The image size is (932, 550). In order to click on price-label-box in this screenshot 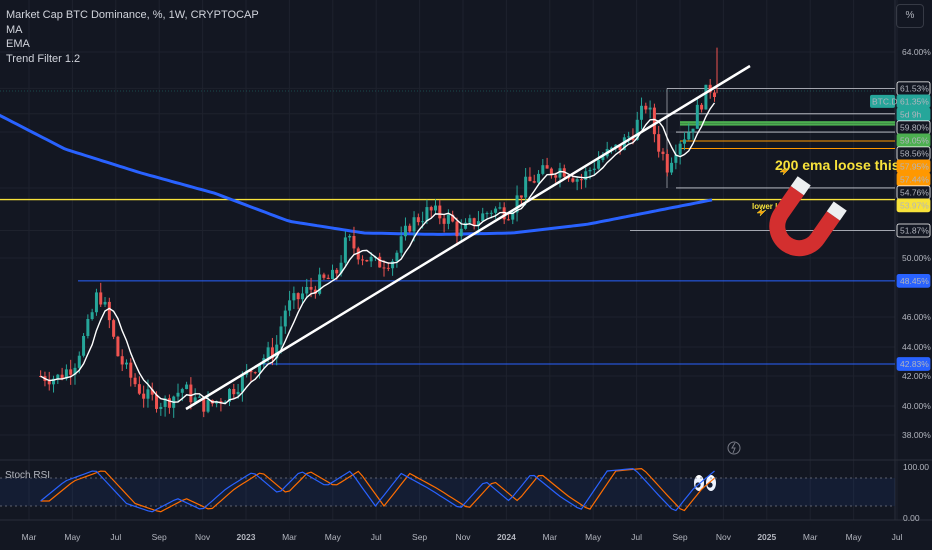, I will do `click(913, 364)`.